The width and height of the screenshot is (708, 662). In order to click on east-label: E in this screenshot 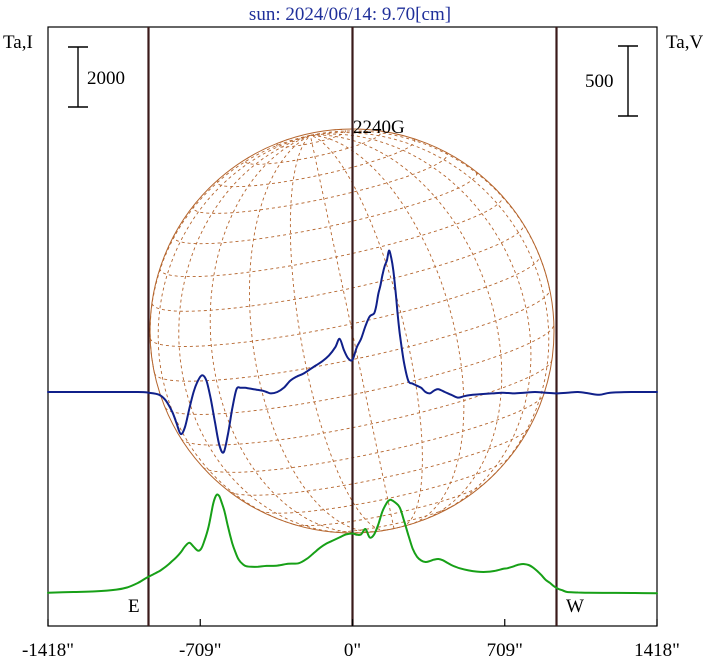, I will do `click(134, 606)`.